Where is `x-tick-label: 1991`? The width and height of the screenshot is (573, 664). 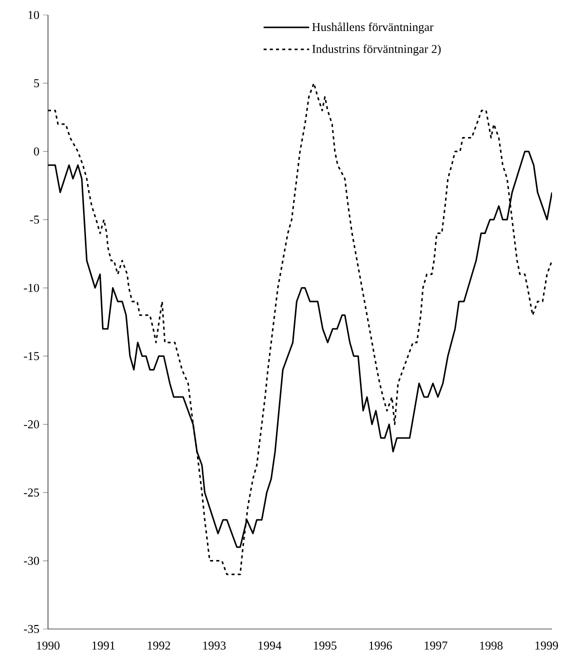
x-tick-label: 1991 is located at coordinates (103, 646).